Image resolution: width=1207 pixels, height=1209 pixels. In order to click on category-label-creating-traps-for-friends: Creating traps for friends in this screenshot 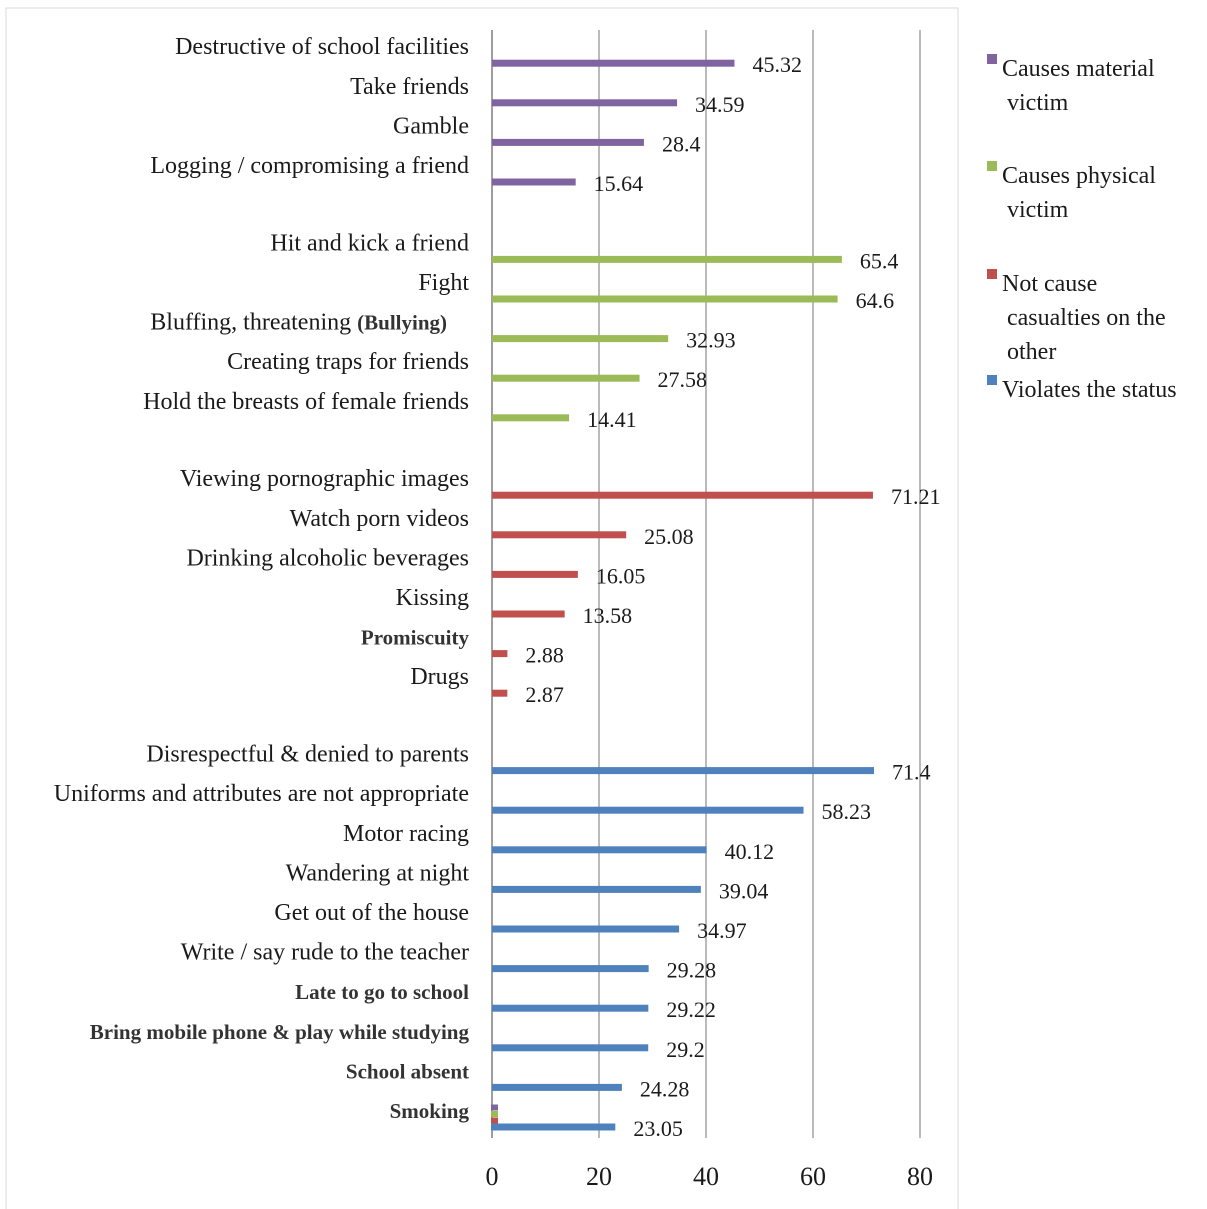, I will do `click(348, 362)`.